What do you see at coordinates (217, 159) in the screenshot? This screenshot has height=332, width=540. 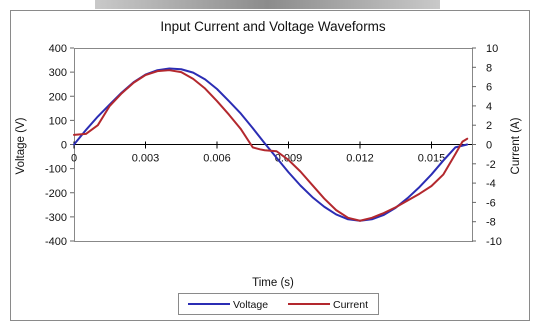 I see `x-tick-label: 0.006` at bounding box center [217, 159].